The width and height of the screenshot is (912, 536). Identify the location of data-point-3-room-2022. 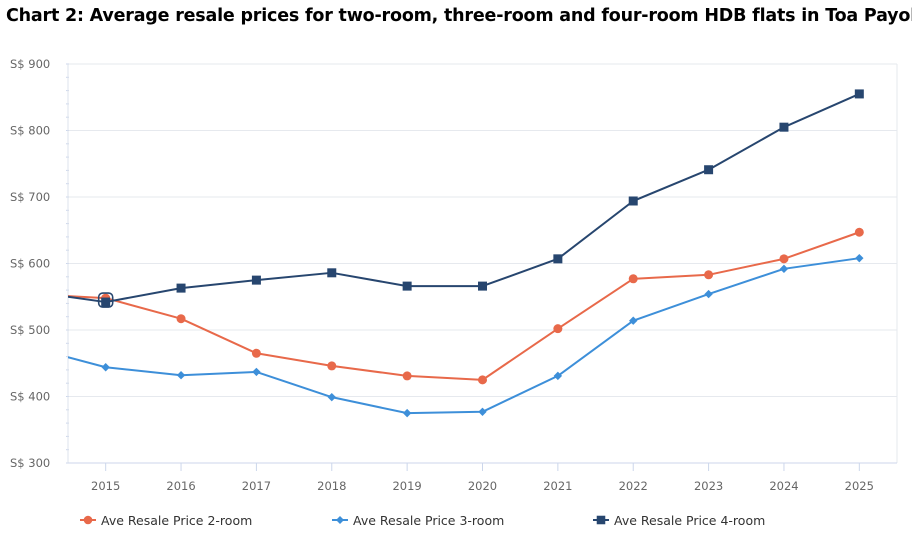
(633, 320).